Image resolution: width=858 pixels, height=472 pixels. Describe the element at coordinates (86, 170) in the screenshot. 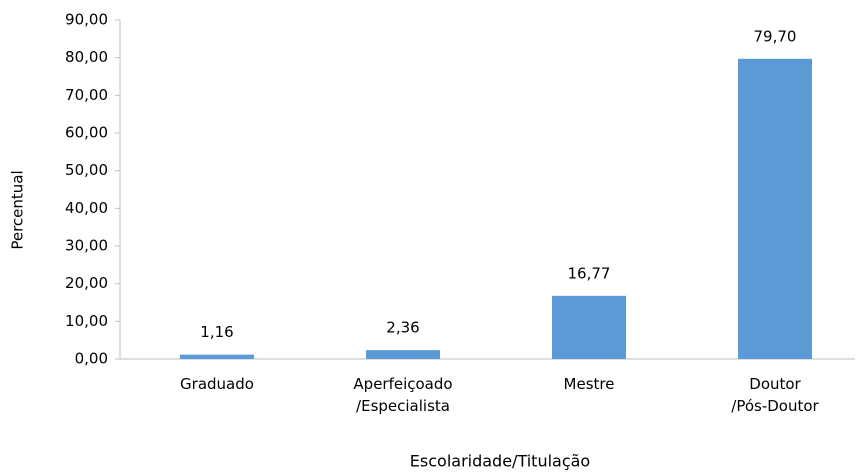

I see `y-tick-label: 50,00` at that location.